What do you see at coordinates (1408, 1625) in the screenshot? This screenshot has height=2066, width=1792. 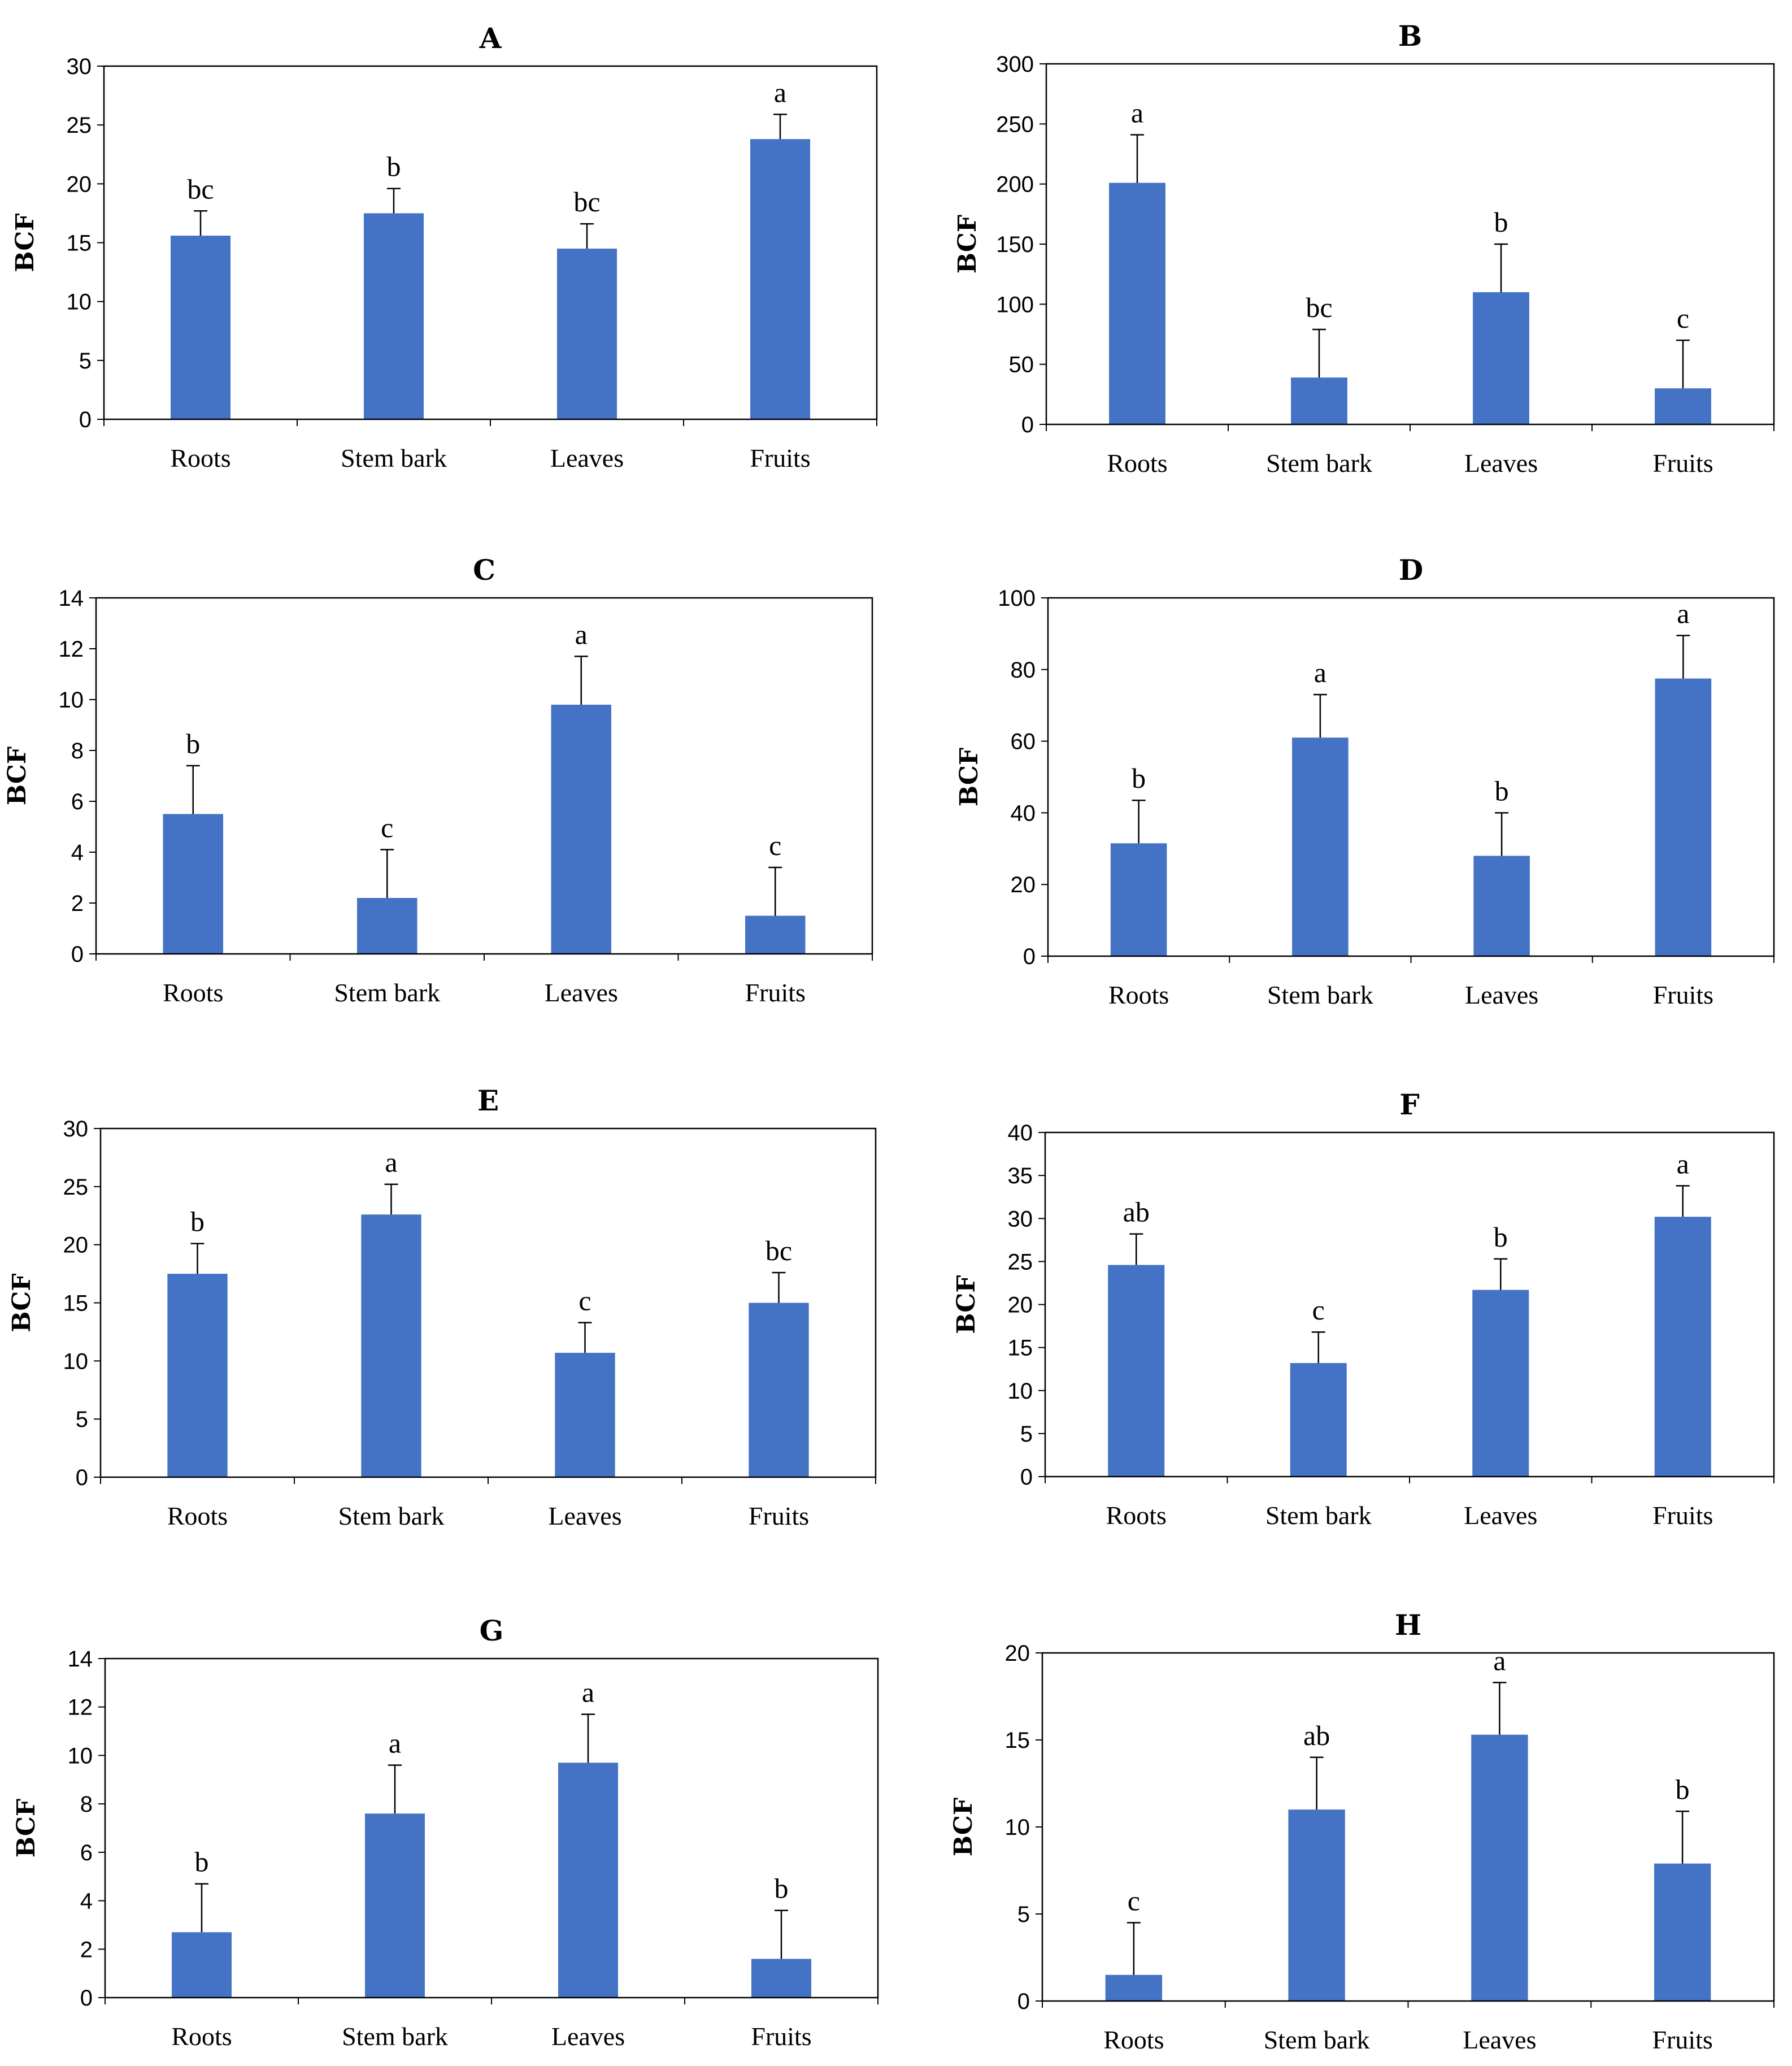 I see `chart-title: H` at bounding box center [1408, 1625].